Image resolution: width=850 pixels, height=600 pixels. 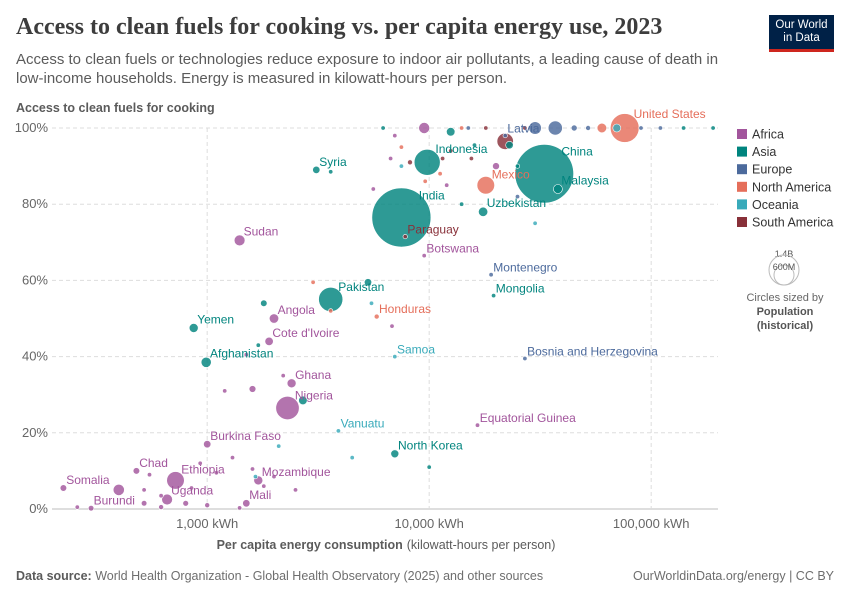 I want to click on owid-logo: Our World in Data, so click(x=801, y=33).